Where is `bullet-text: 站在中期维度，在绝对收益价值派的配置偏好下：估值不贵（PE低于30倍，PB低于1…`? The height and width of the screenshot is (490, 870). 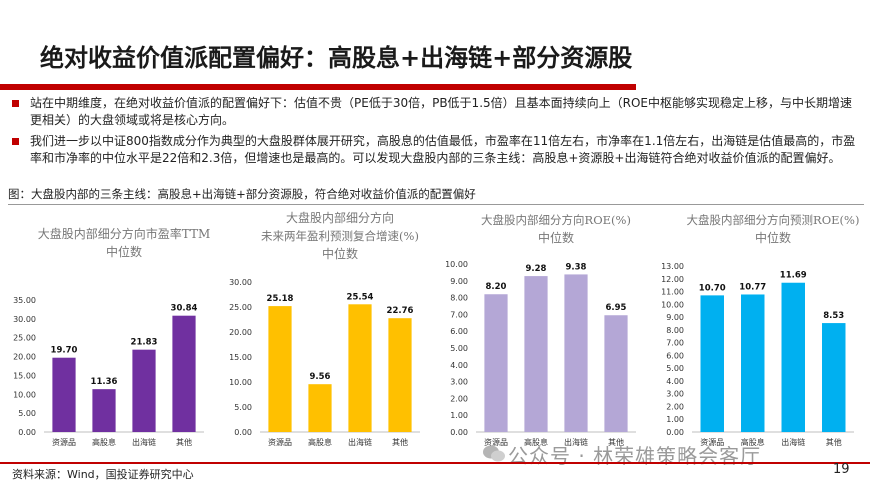
bullet-text: 站在中期维度，在绝对收益价值派的配置偏好下：估值不贵（PE低于30倍，PB低于1… is located at coordinates (441, 111).